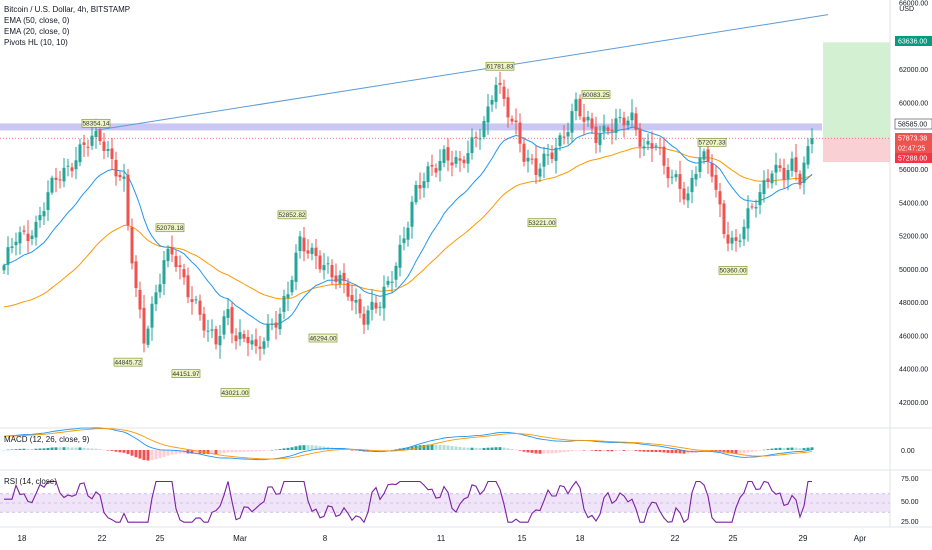 The width and height of the screenshot is (932, 550). Describe the element at coordinates (913, 237) in the screenshot. I see `price-tick-label: 52000.00` at that location.